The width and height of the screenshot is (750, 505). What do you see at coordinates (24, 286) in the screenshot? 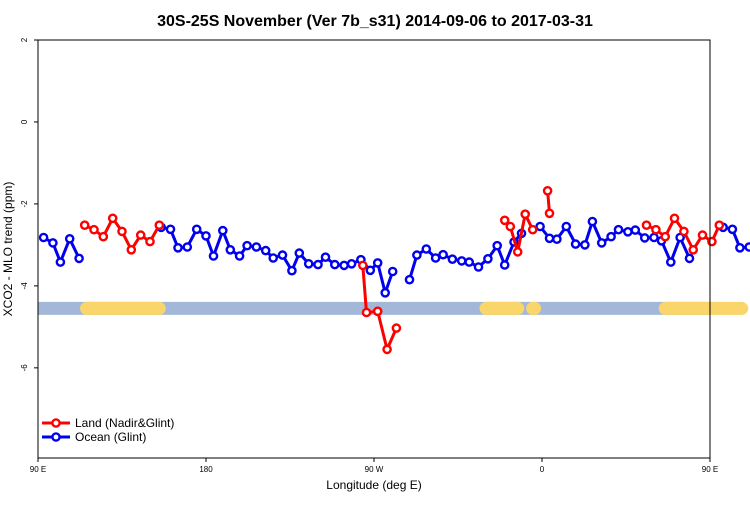
I see `y-tick-label: -4` at bounding box center [24, 286].